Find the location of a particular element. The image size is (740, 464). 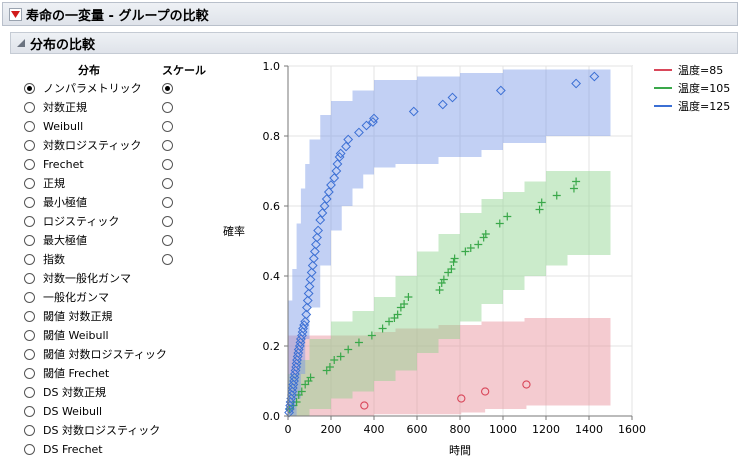

legend-item: 温度=105 is located at coordinates (692, 88).